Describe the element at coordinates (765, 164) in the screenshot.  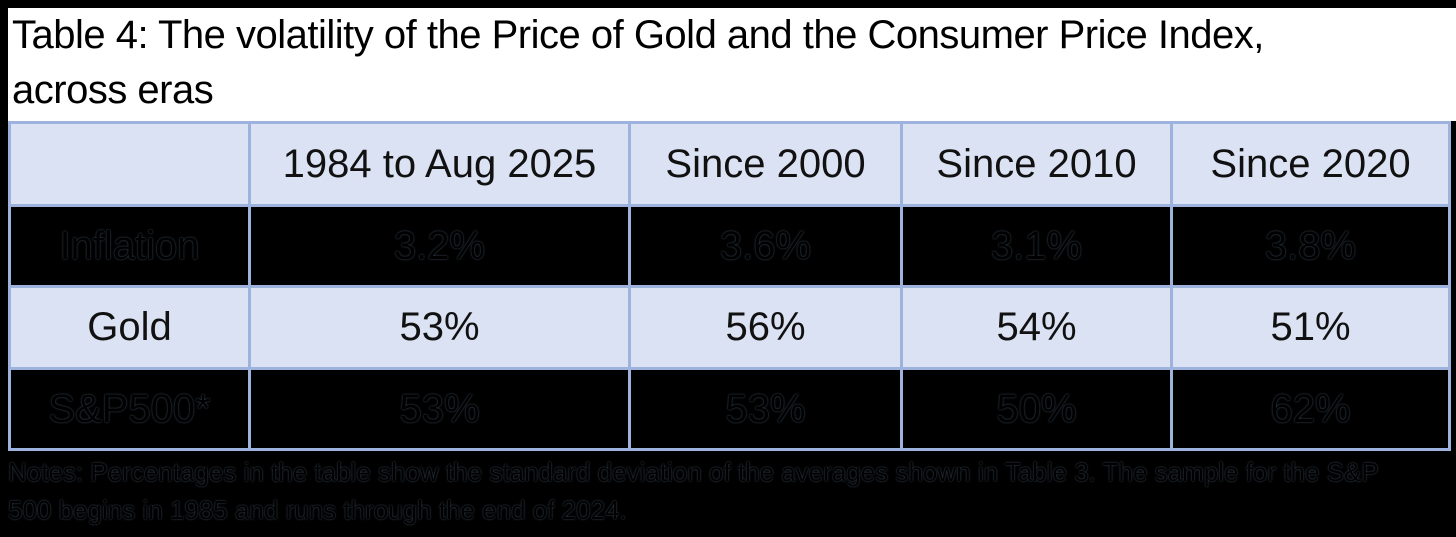
I see `header-cell-since-2000: Since 2000` at that location.